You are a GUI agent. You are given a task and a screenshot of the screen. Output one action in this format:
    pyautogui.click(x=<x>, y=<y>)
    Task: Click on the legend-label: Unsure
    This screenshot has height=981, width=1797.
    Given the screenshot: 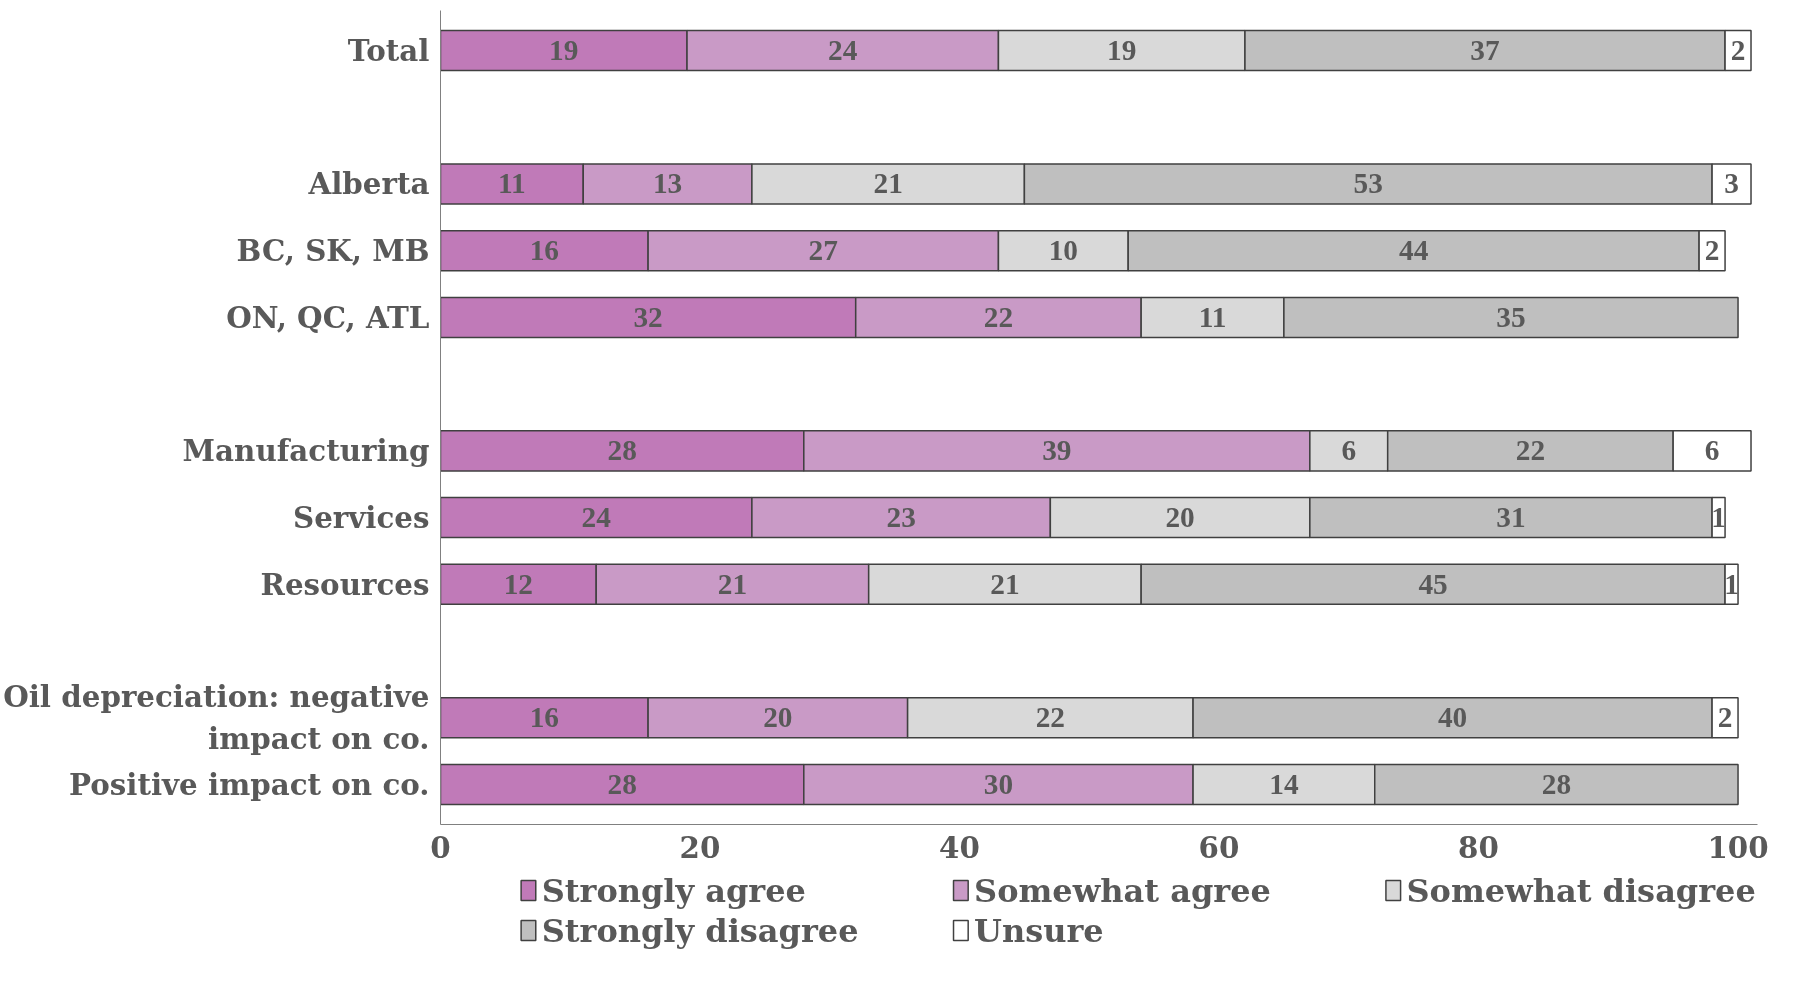 What is the action you would take?
    pyautogui.click(x=1039, y=930)
    